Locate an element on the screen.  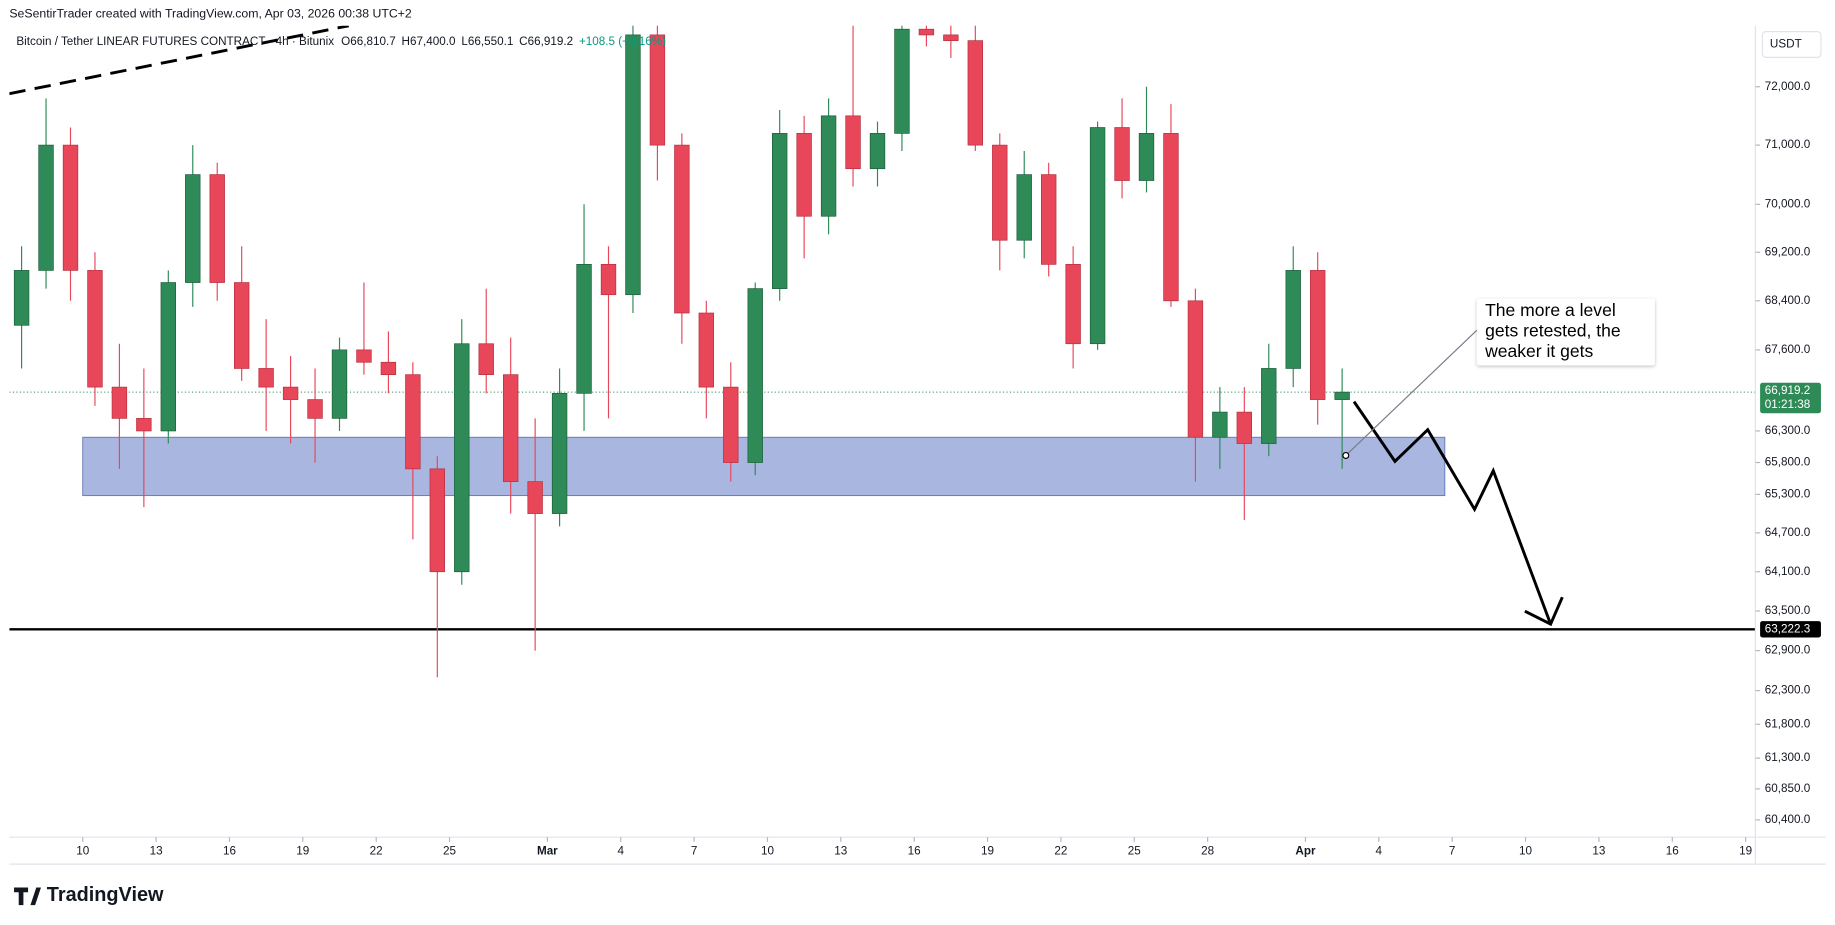
callout-anchor is located at coordinates (1346, 455).